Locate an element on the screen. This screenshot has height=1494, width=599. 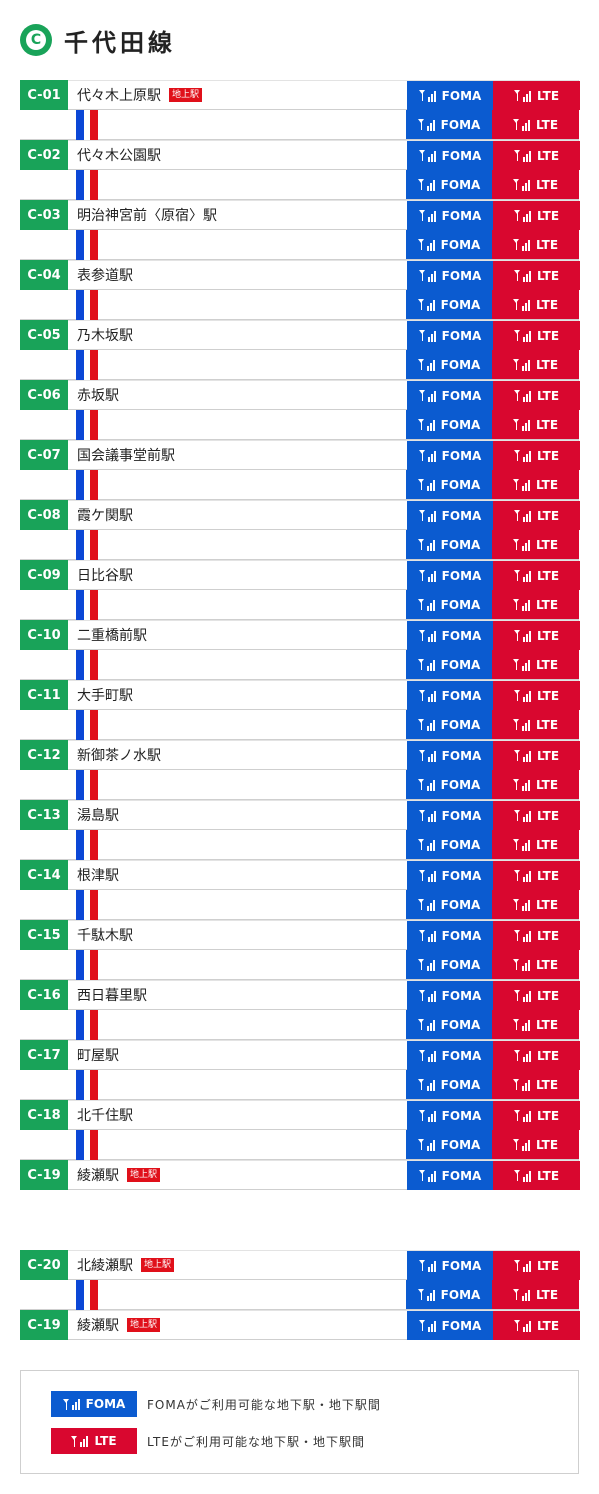
station-row: C-03 明治神宮前〈原宿〉駅 FOMA LTE is located at coordinates (300, 215).